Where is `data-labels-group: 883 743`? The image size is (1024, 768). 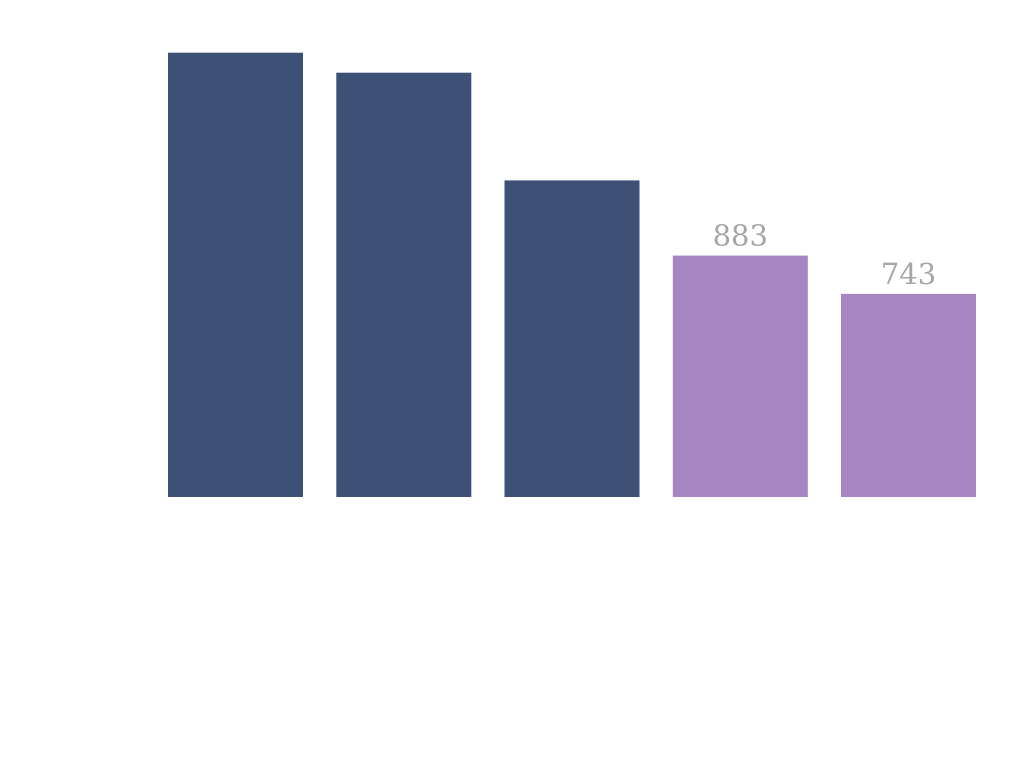
data-labels-group: 883 743 is located at coordinates (825, 255).